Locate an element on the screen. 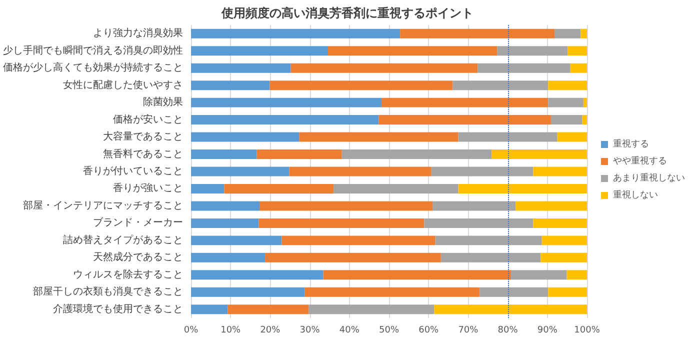 The height and width of the screenshot is (340, 695). x-tick-label: 10% is located at coordinates (231, 331).